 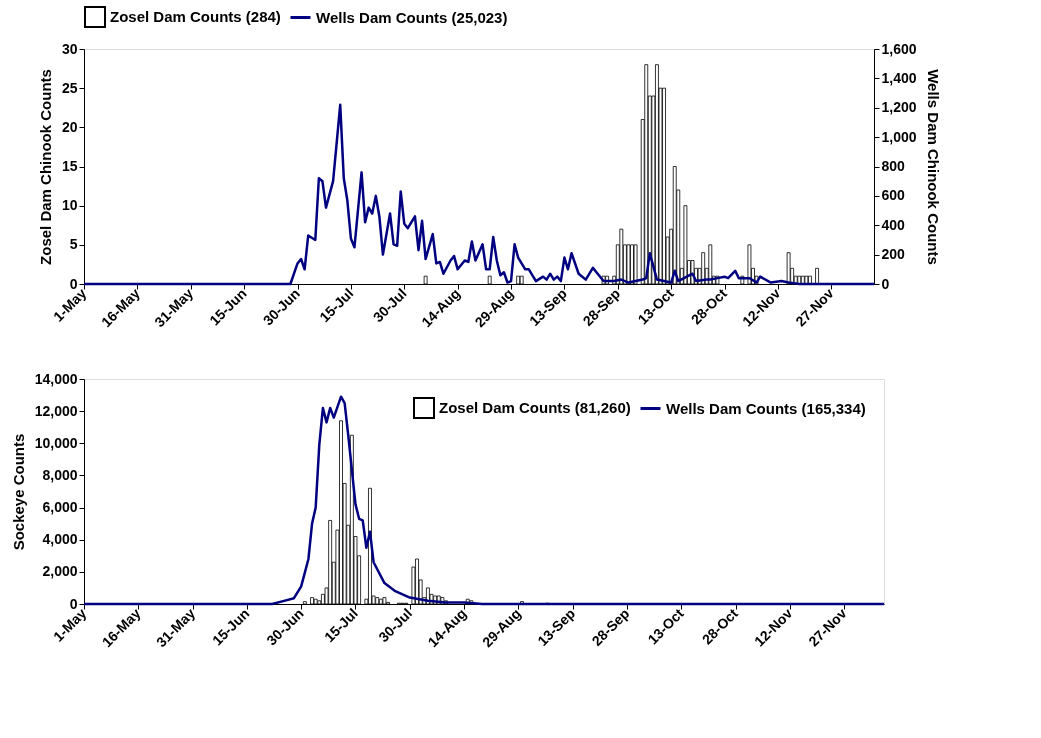 I want to click on legend-label: Zosel Dam Counts (284), so click(x=195, y=16).